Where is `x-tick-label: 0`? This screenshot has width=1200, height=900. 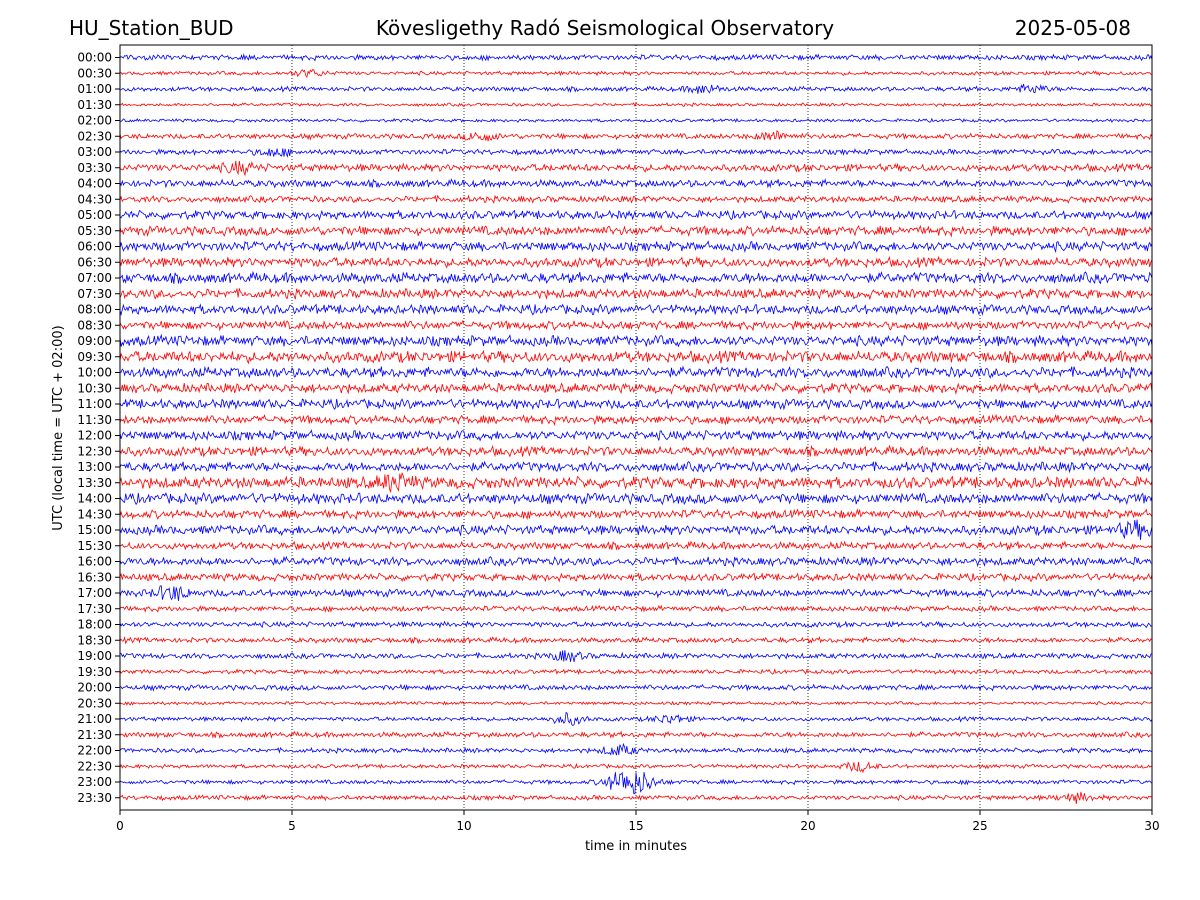 x-tick-label: 0 is located at coordinates (120, 826).